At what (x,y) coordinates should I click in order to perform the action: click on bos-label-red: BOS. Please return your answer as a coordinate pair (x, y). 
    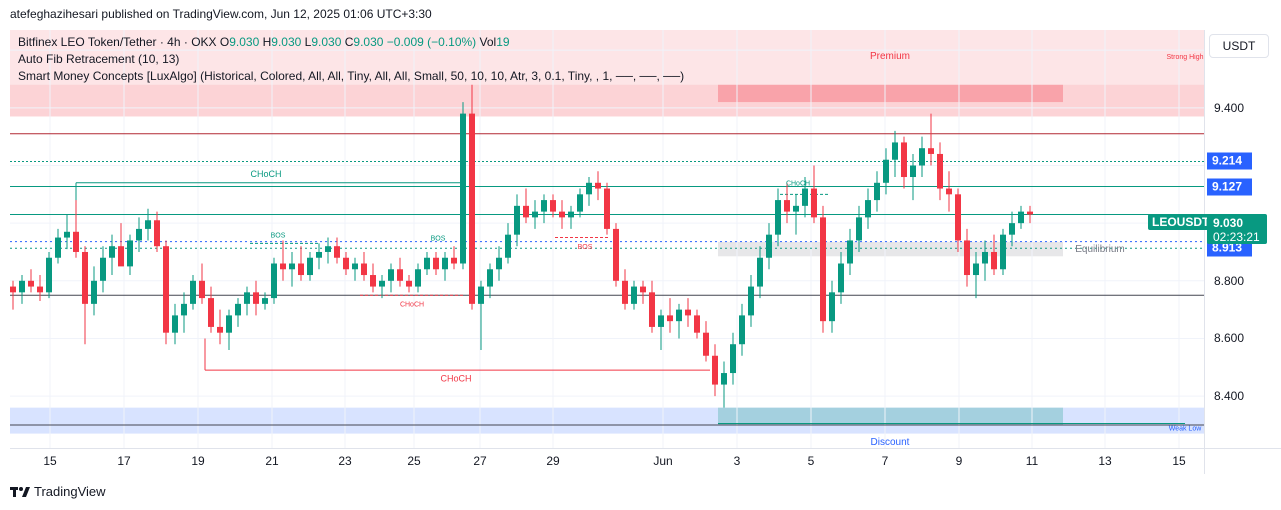
    Looking at the image, I should click on (585, 247).